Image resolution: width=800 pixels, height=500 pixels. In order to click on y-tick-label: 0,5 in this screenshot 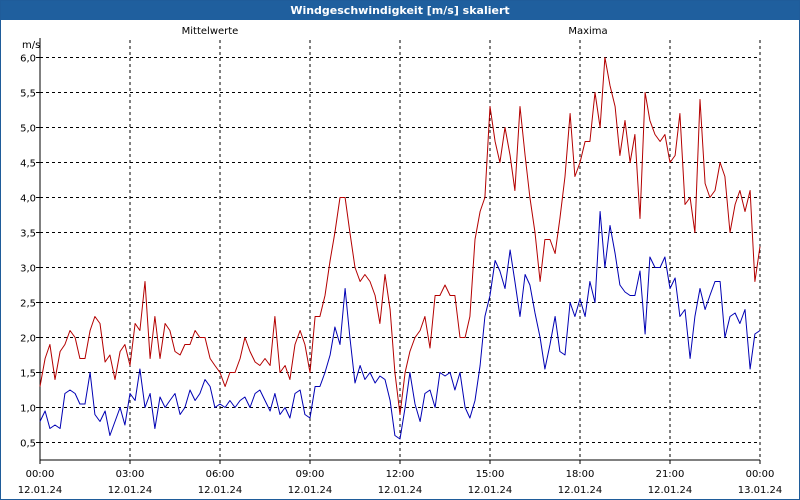, I will do `click(28, 444)`.